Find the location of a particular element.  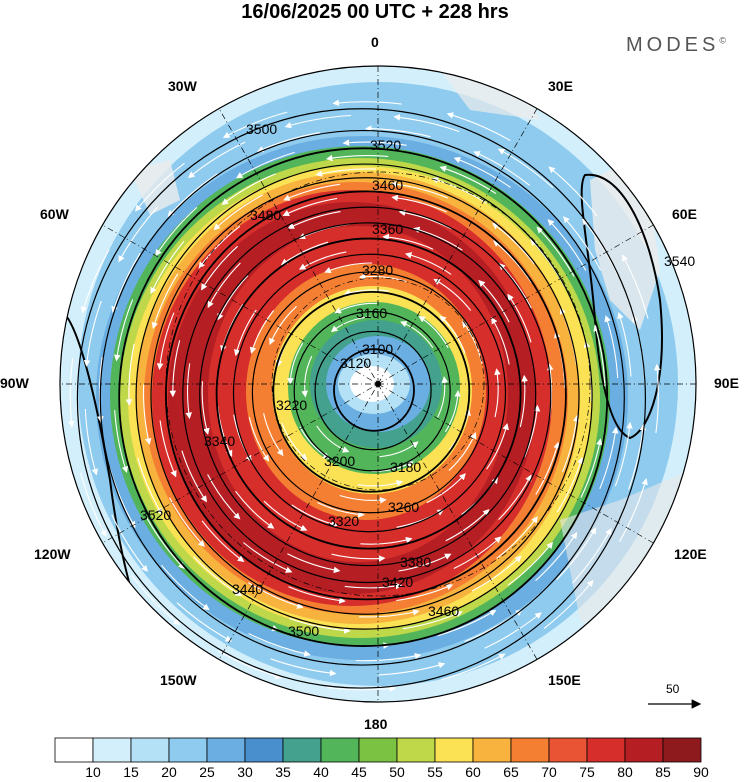

contour-label: 3260 is located at coordinates (403, 507).